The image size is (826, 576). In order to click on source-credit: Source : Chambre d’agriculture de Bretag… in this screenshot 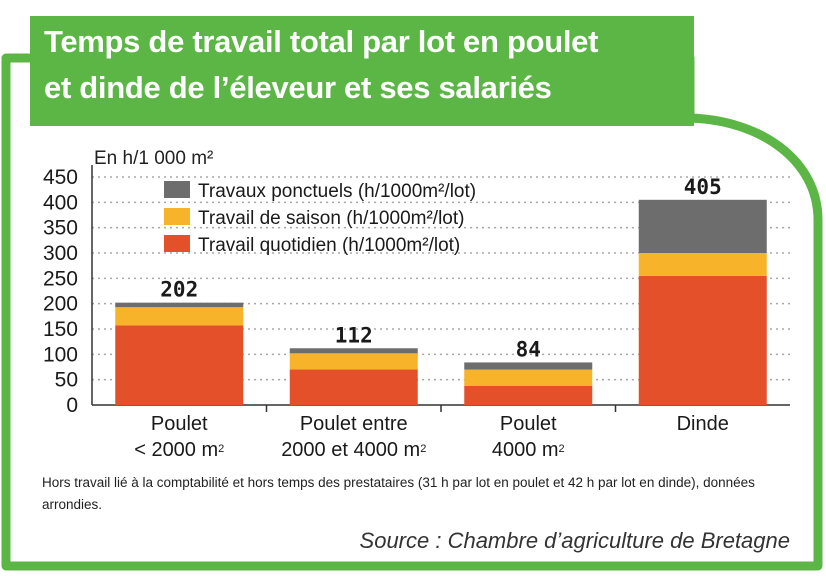, I will do `click(574, 540)`.